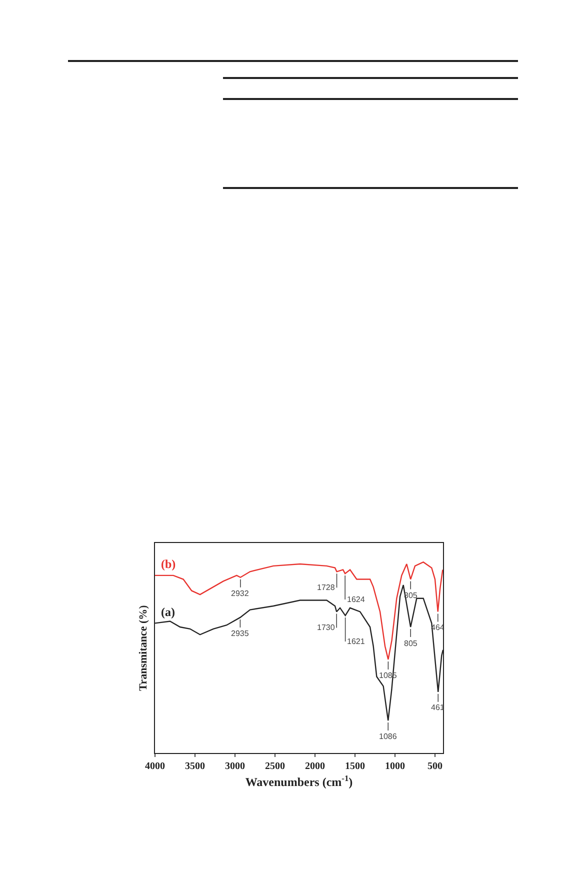 This screenshot has width=585, height=888. What do you see at coordinates (388, 736) in the screenshot?
I see `annotation: 1086` at bounding box center [388, 736].